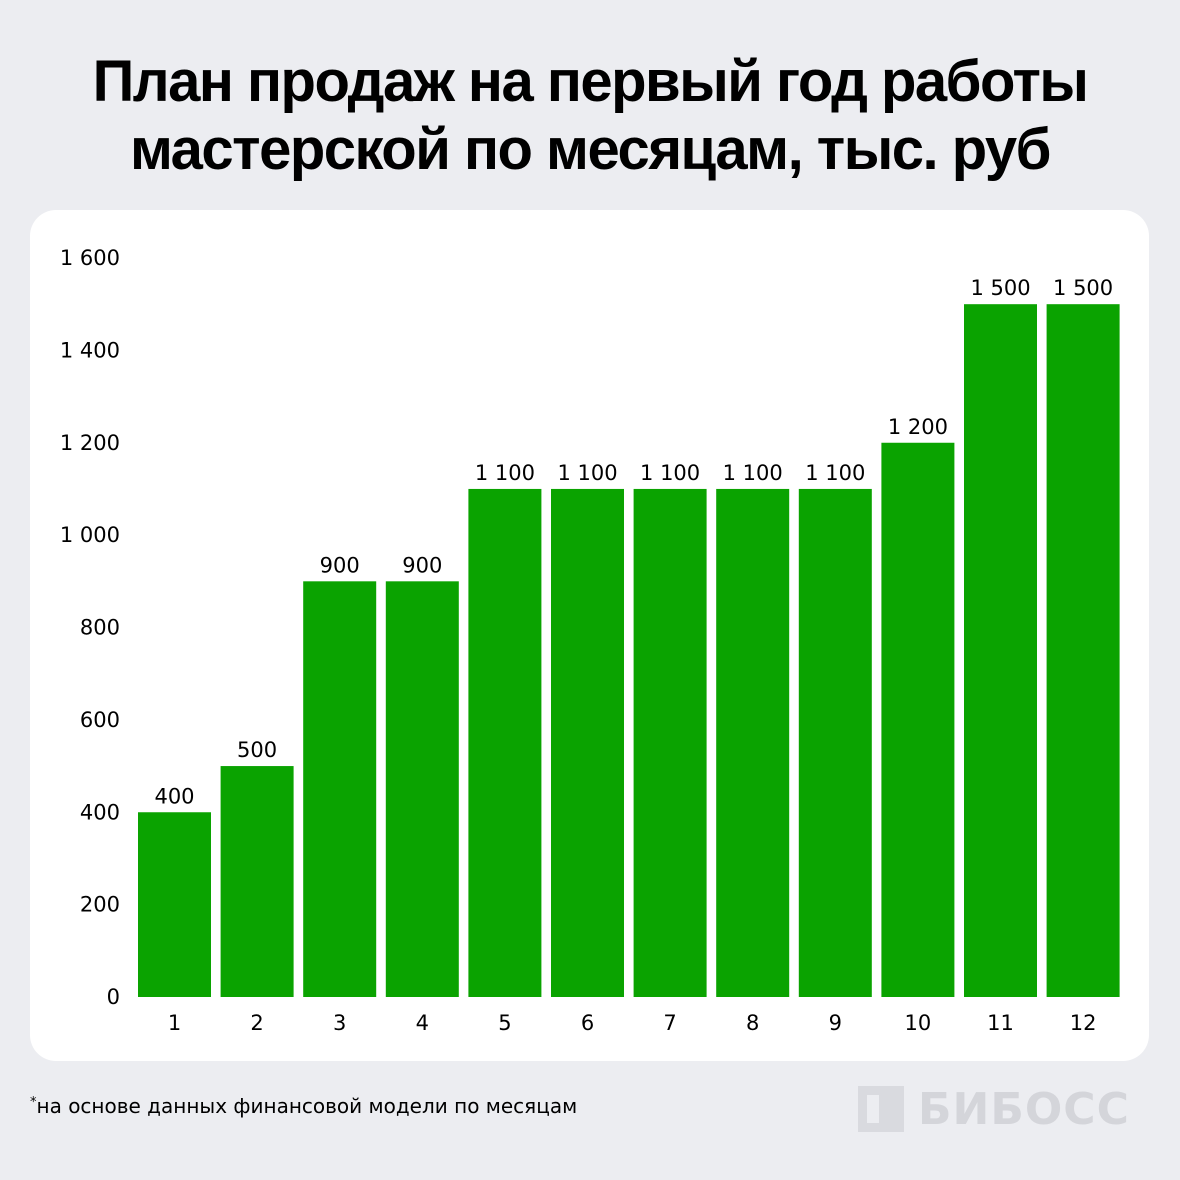  What do you see at coordinates (113, 997) in the screenshot?
I see `y-tick-label: 0` at bounding box center [113, 997].